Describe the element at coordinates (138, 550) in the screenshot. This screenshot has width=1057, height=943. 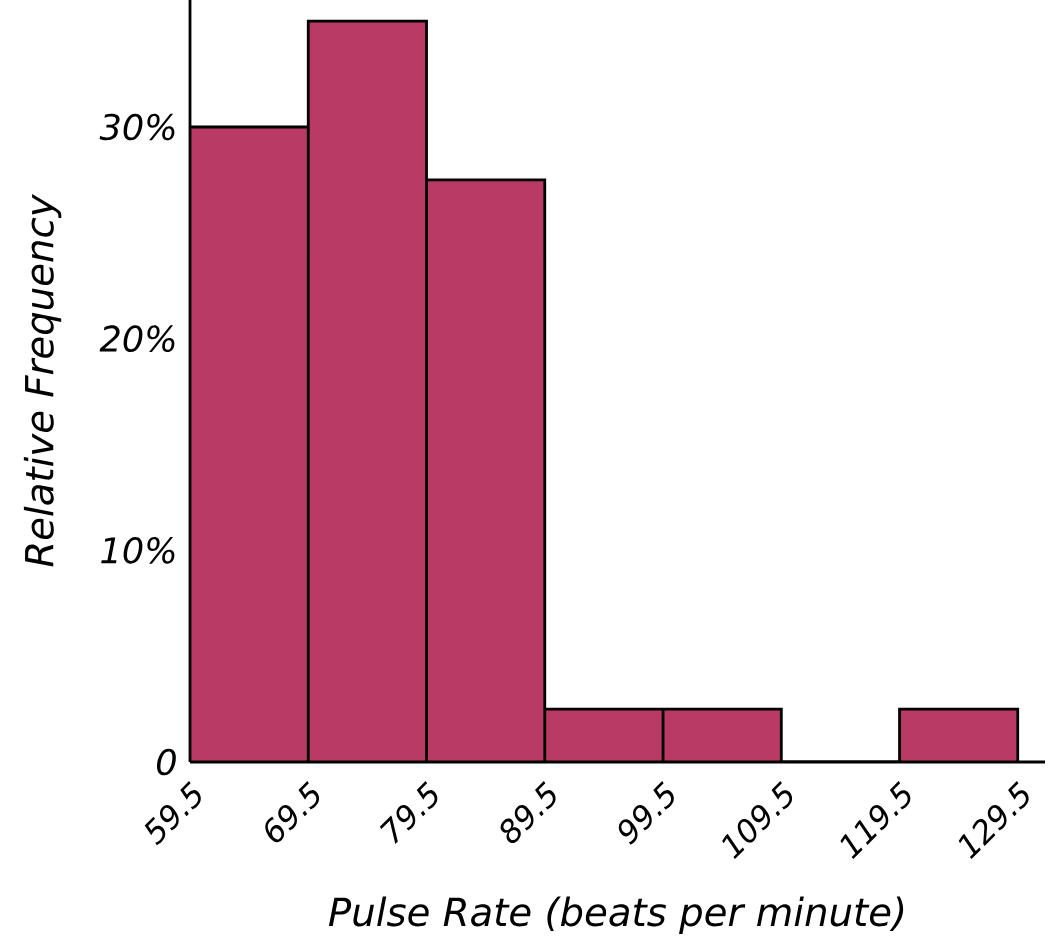
I see `y-tick-label: 10%` at that location.